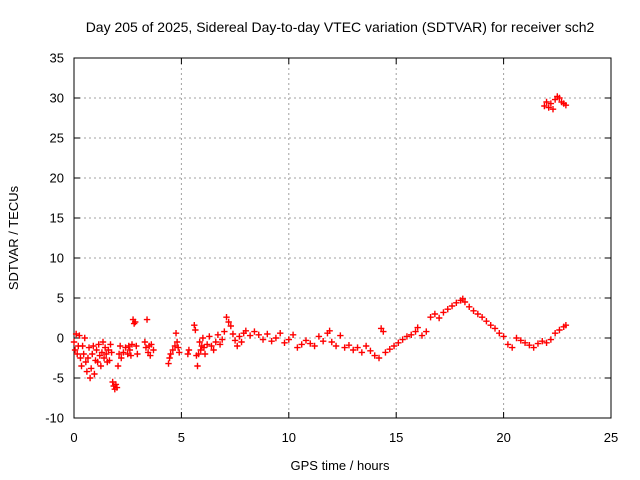  Describe the element at coordinates (13, 237) in the screenshot. I see `y-axis-label: SDTVAR / TECUs` at that location.